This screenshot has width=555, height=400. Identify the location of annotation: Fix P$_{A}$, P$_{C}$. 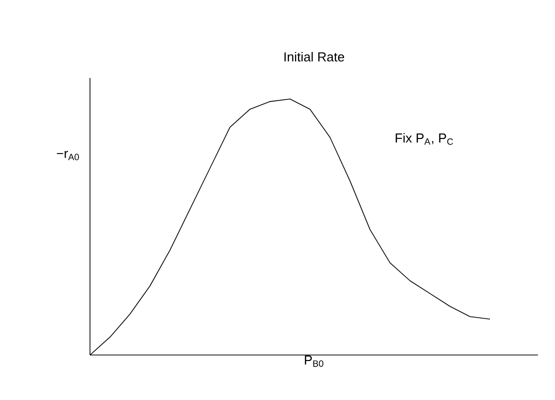
(424, 139).